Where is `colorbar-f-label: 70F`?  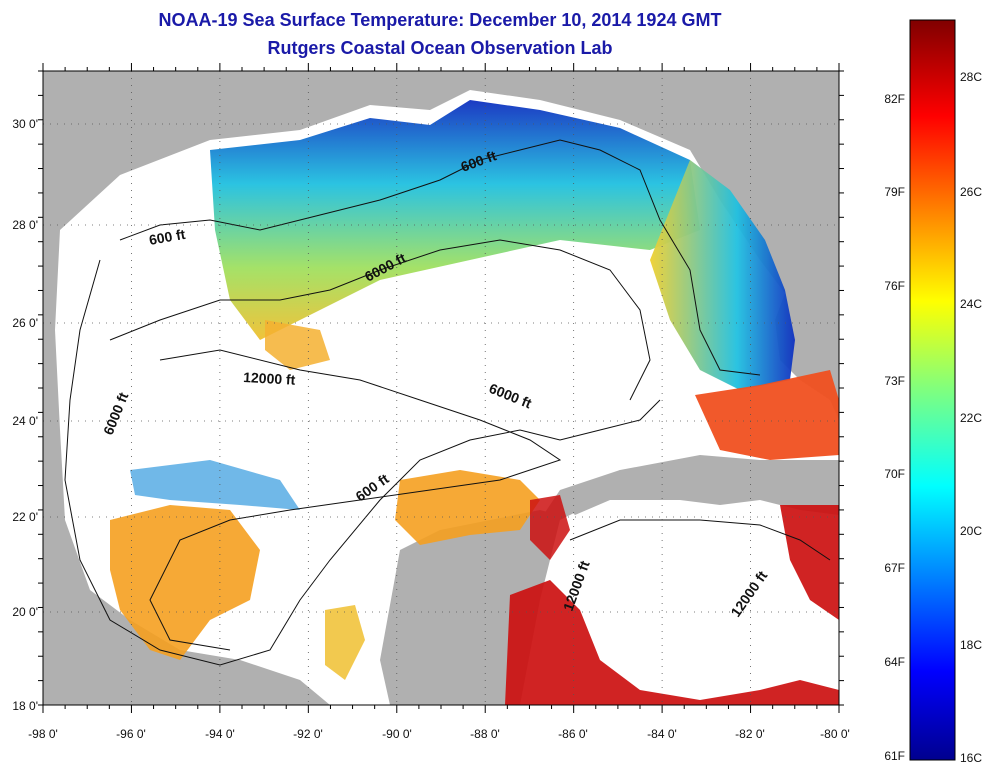 colorbar-f-label: 70F is located at coordinates (894, 474).